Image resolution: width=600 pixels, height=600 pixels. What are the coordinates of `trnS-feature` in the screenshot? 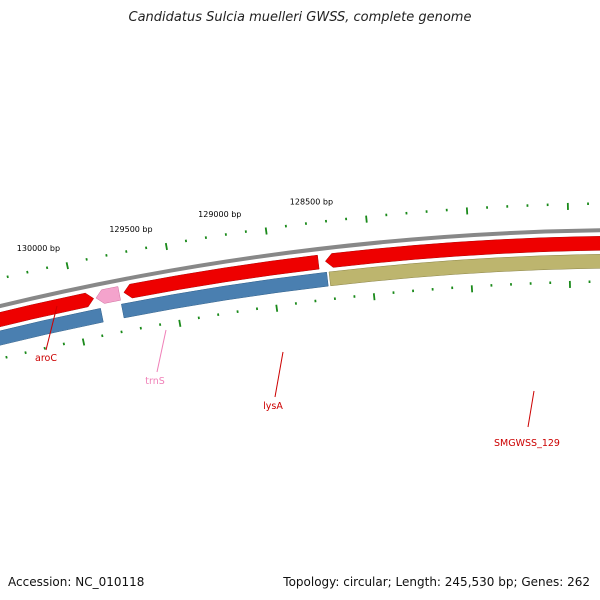 It's located at (108, 295).